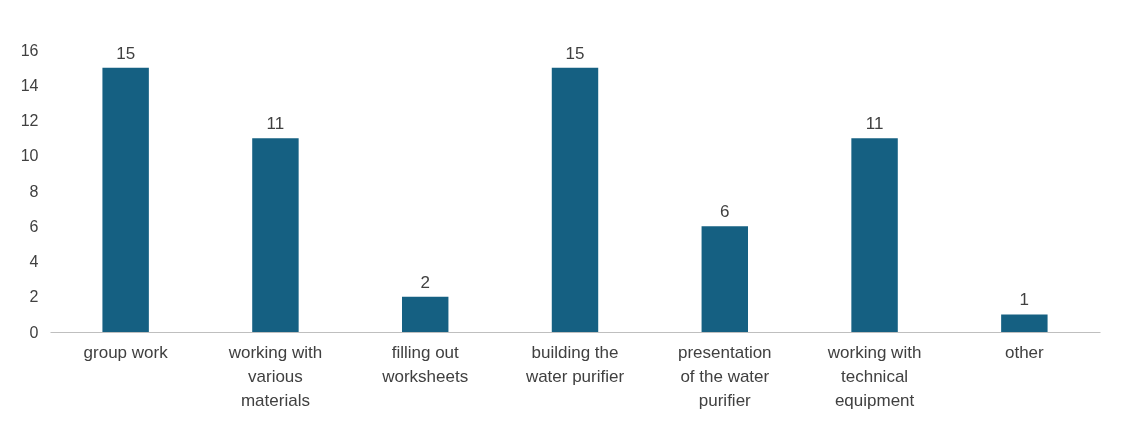 Image resolution: width=1141 pixels, height=437 pixels. What do you see at coordinates (29, 156) in the screenshot?
I see `y-tick-label: 10` at bounding box center [29, 156].